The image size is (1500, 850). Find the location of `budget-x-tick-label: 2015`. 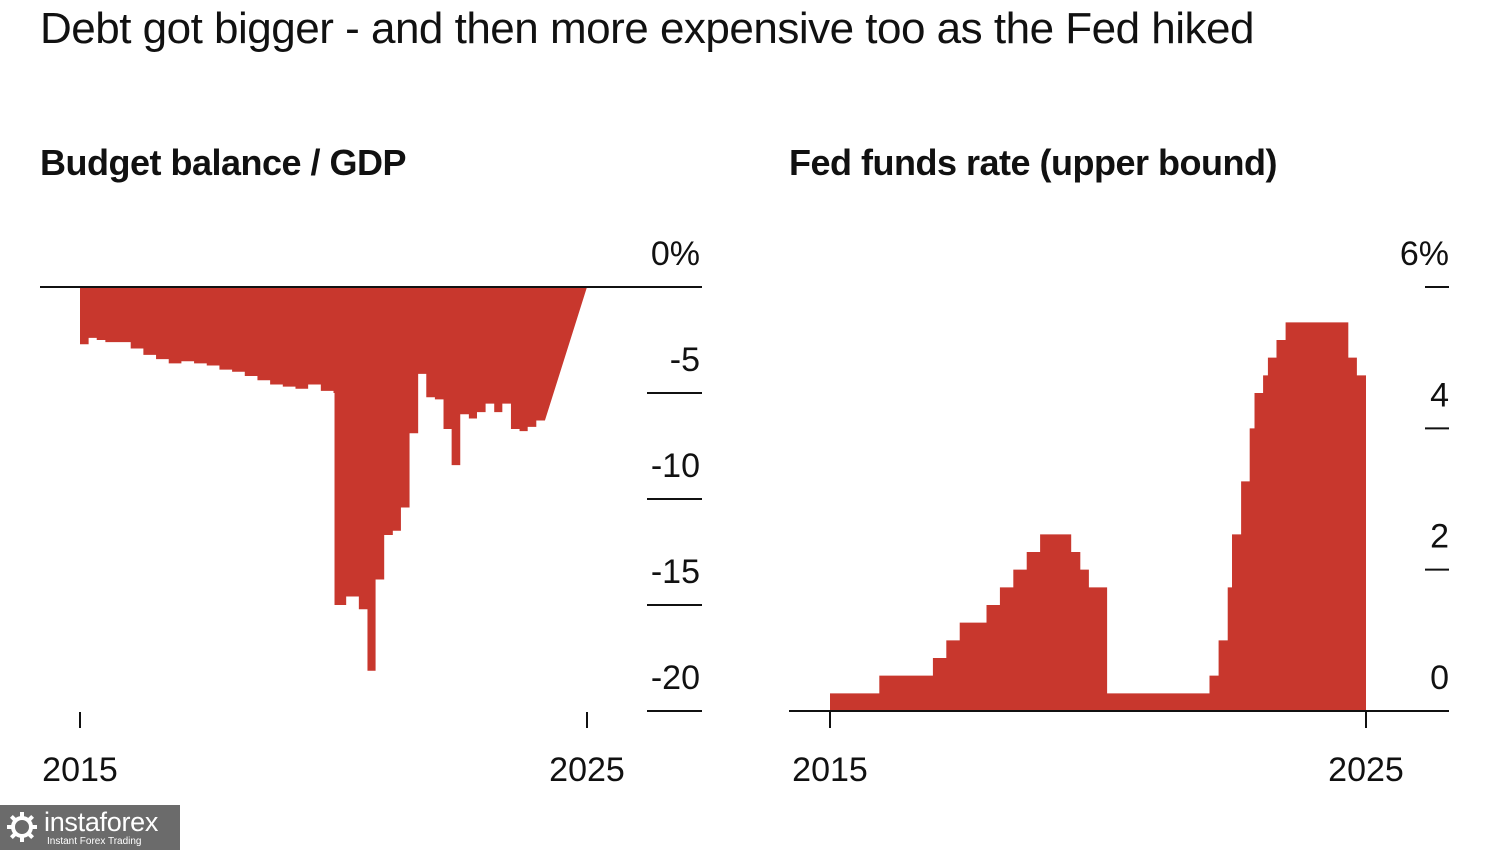

budget-x-tick-label: 2015 is located at coordinates (80, 770).